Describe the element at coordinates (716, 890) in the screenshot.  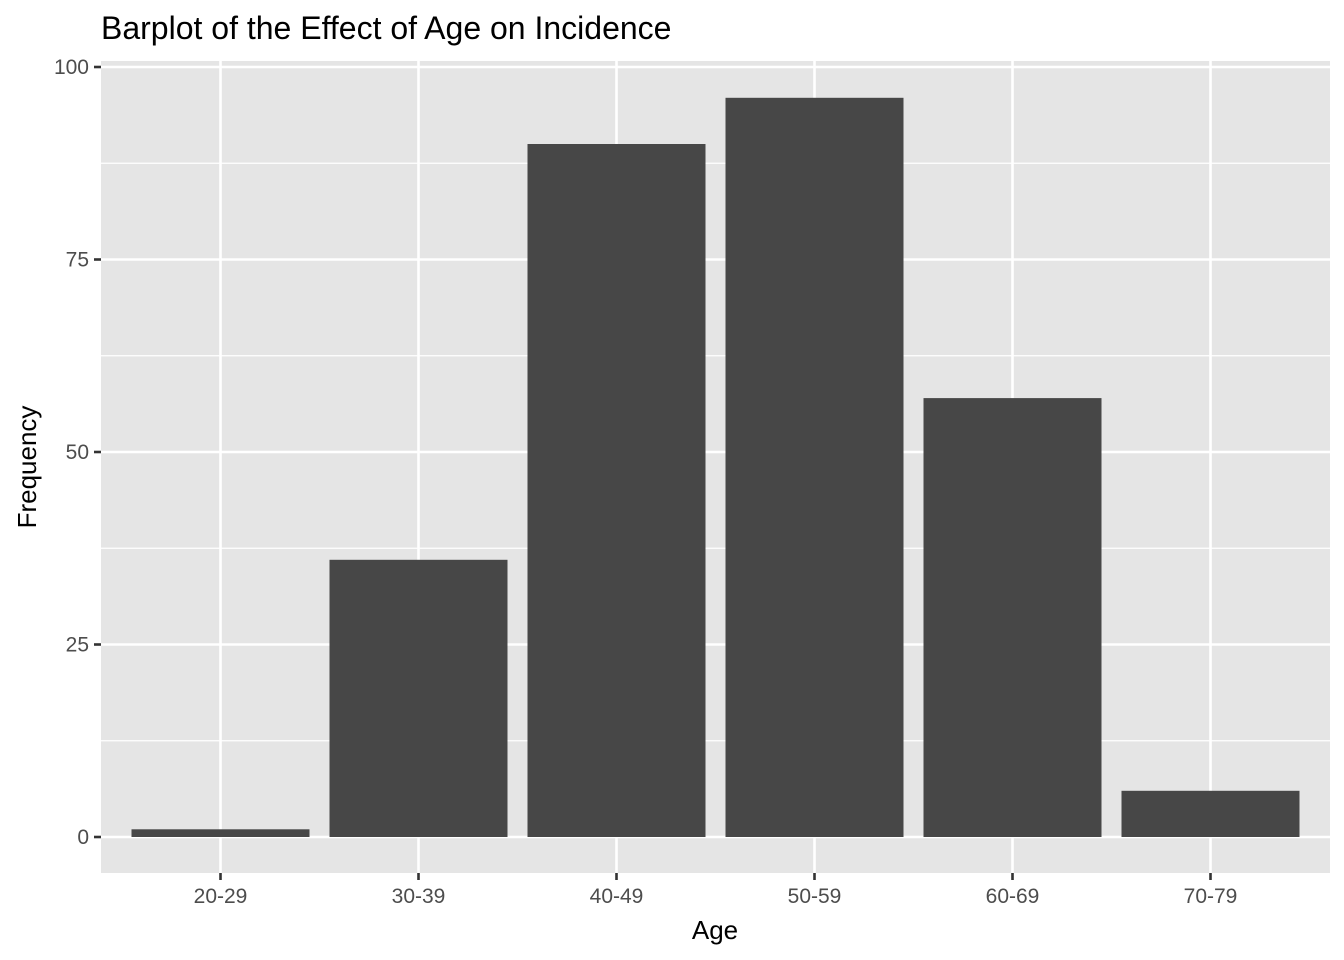
I see `x-axis: 20-29 30-39 40-49 50-59 60-69 70-79` at that location.